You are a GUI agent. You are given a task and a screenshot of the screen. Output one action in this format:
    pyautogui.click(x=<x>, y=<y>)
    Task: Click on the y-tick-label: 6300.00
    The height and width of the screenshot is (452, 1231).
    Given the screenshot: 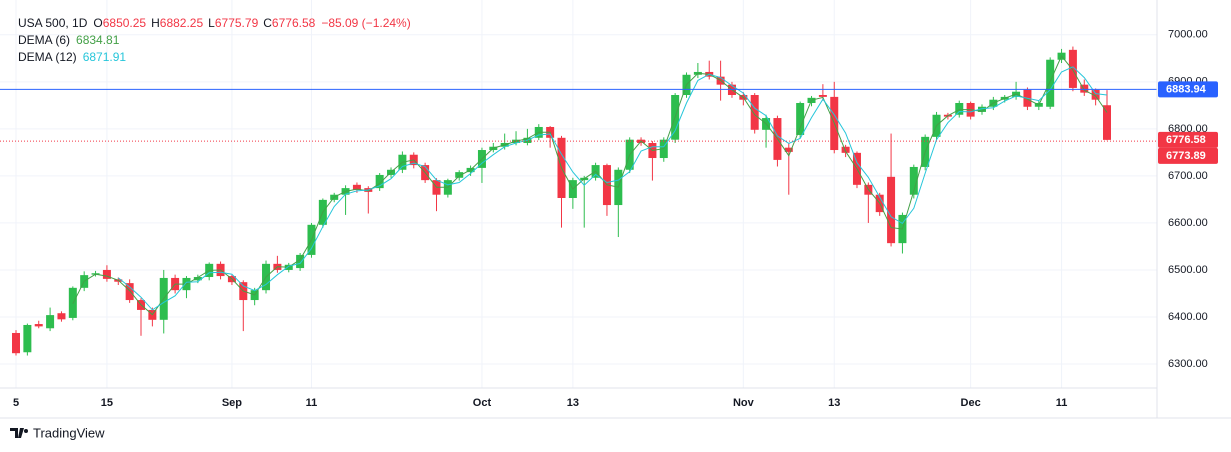 What is the action you would take?
    pyautogui.click(x=1188, y=364)
    